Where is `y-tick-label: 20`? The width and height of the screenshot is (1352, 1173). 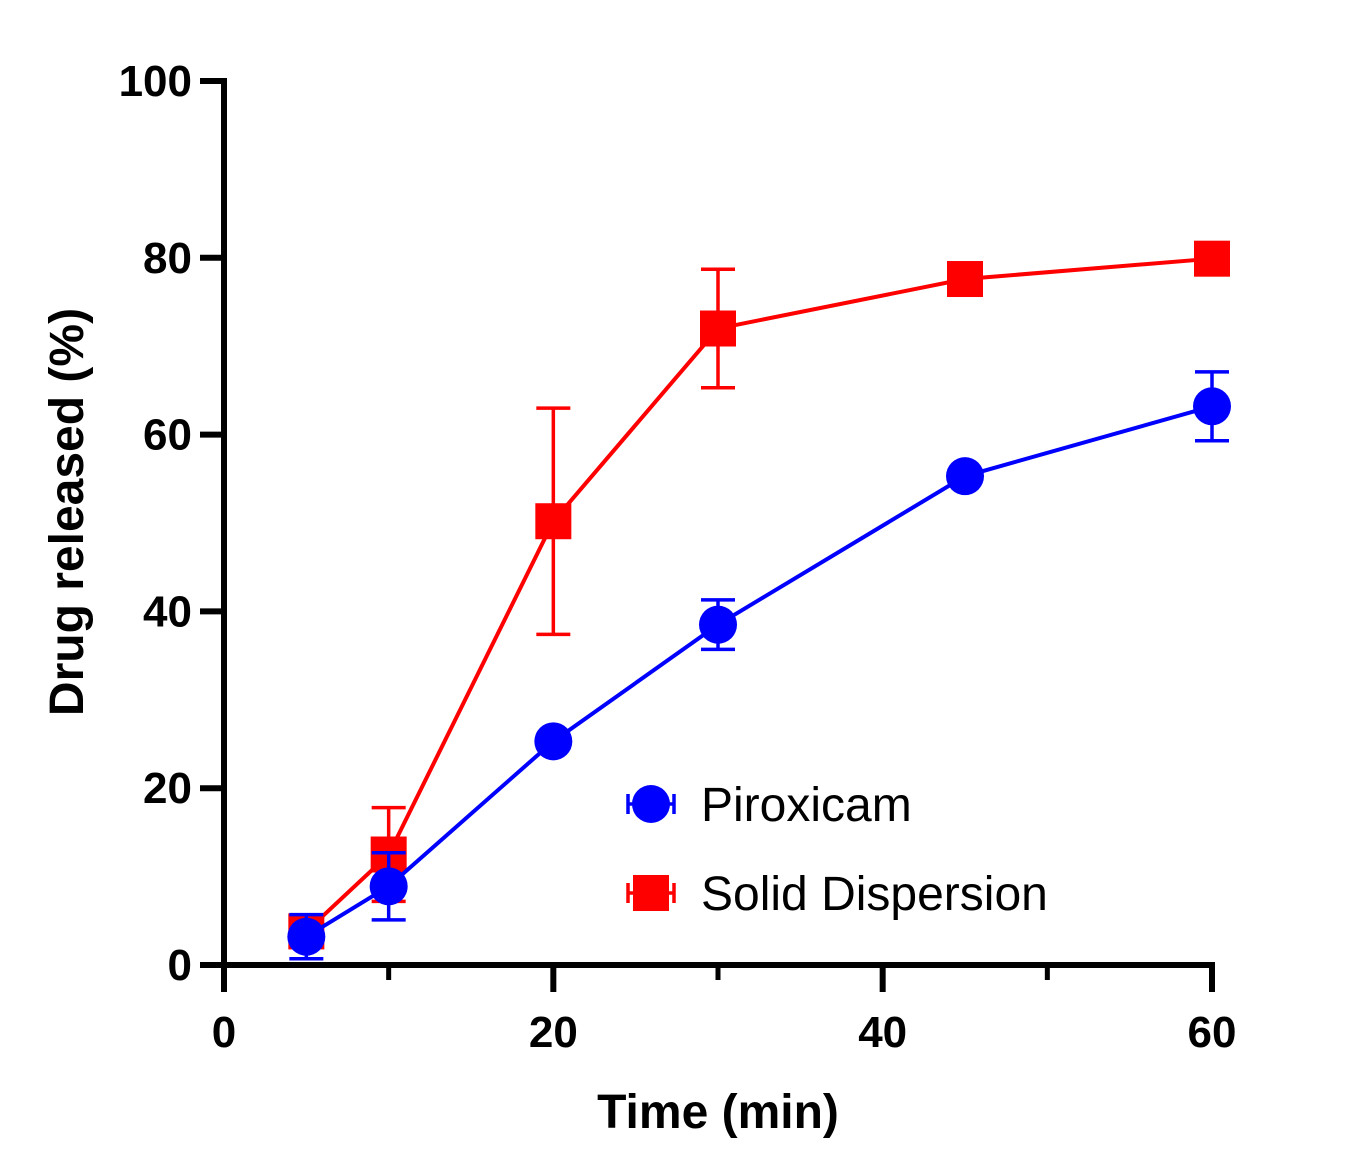
y-tick-label: 20 is located at coordinates (167, 788).